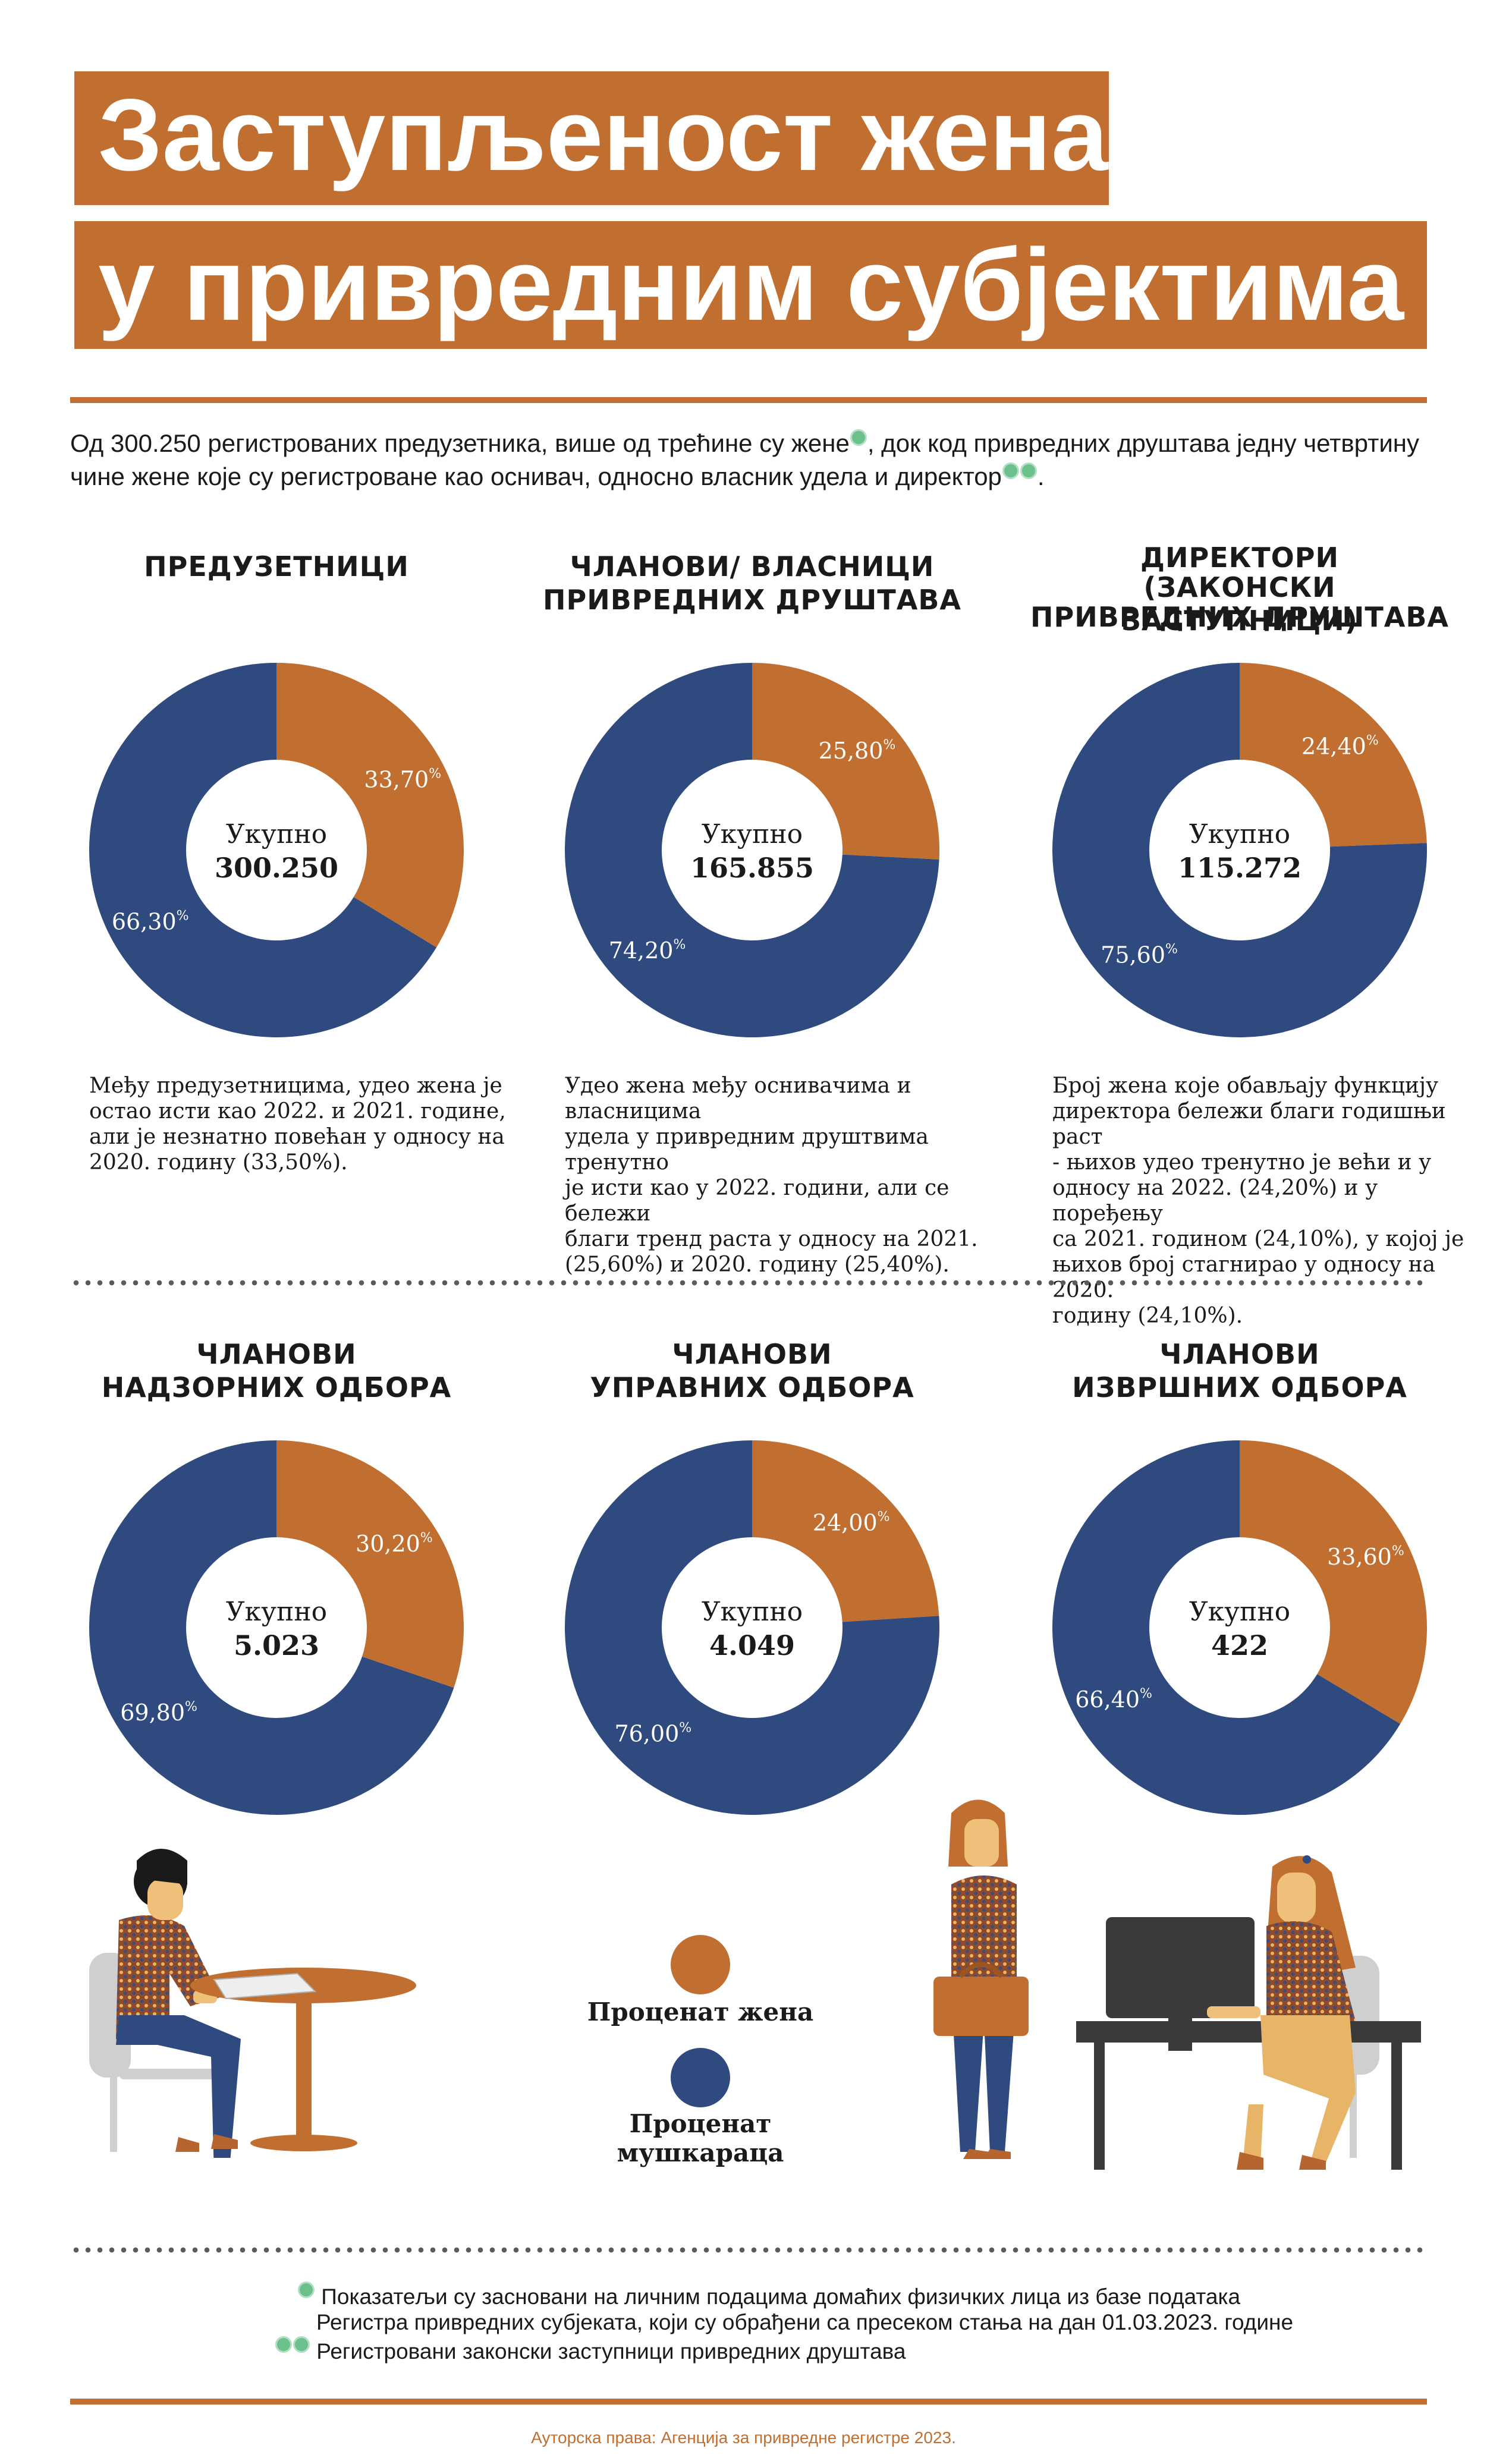 The height and width of the screenshot is (2464, 1487). What do you see at coordinates (700, 2011) in the screenshot?
I see `legend-women-label: Проценат жена` at bounding box center [700, 2011].